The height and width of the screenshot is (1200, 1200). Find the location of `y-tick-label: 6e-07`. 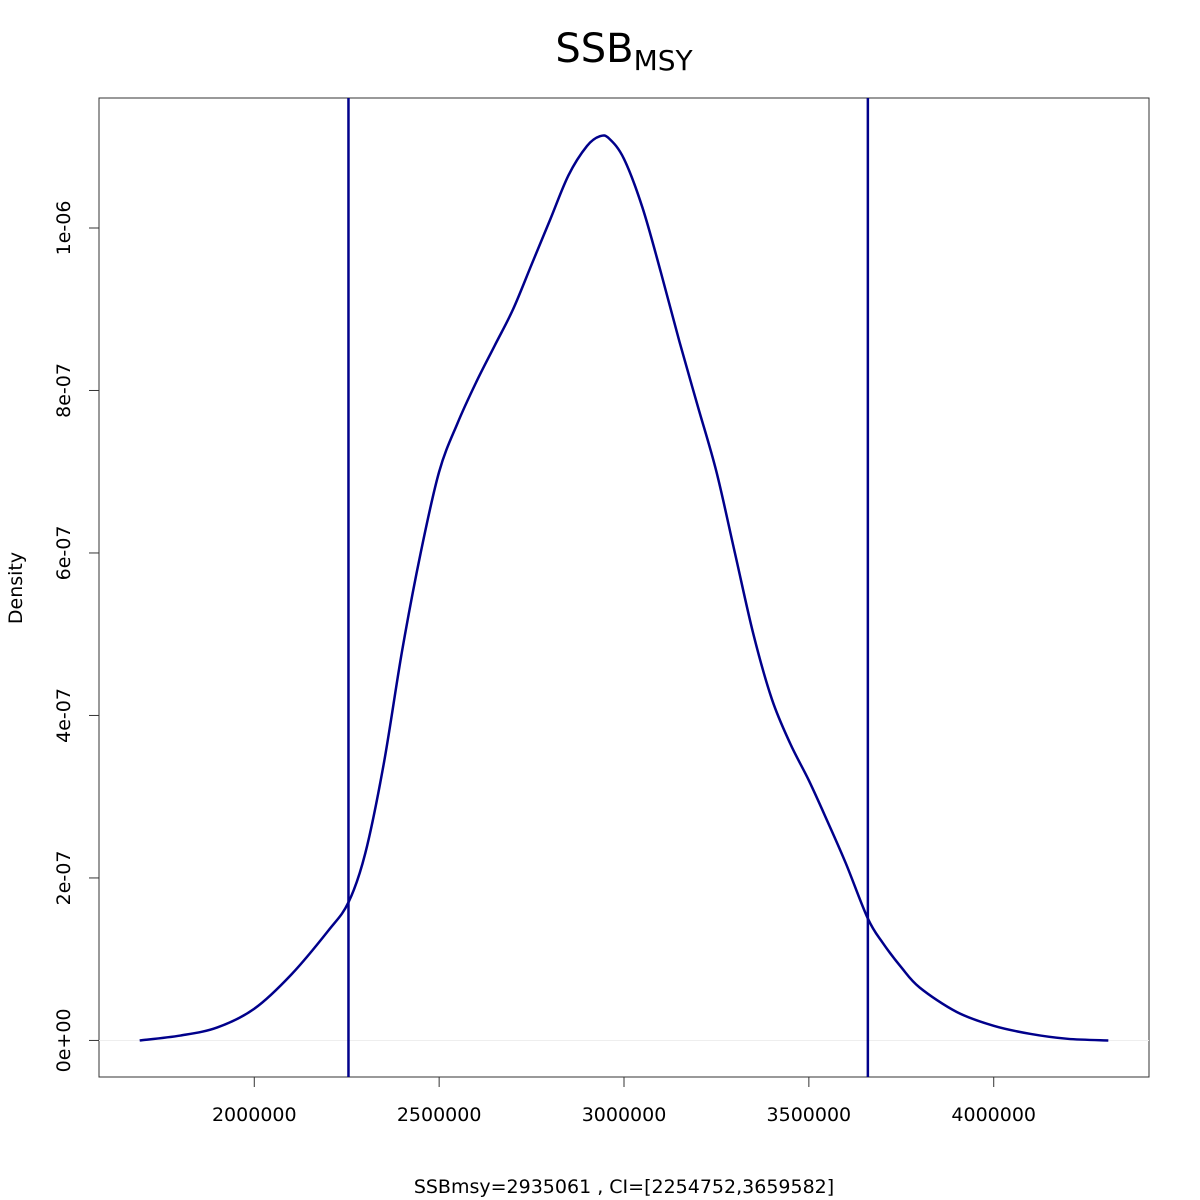

y-tick-label: 6e-07 is located at coordinates (64, 553).